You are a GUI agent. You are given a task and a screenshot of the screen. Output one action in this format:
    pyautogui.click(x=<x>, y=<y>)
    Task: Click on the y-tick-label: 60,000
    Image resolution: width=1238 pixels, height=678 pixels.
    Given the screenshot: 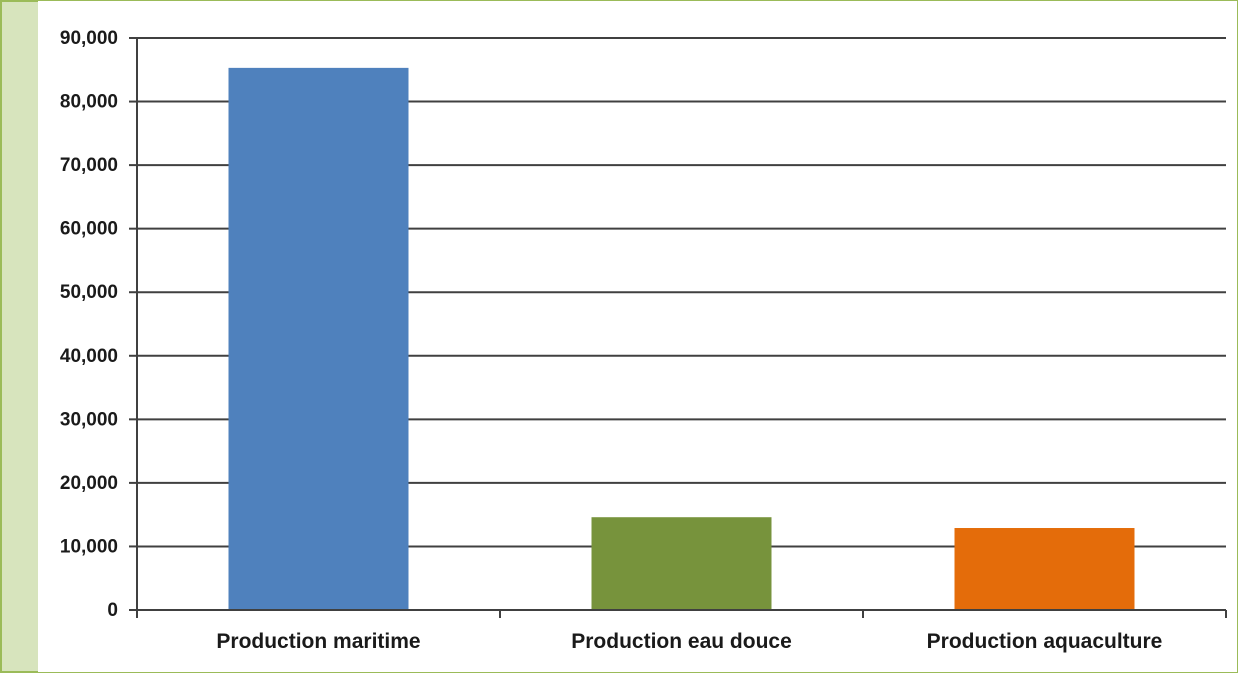 What is the action you would take?
    pyautogui.click(x=89, y=229)
    